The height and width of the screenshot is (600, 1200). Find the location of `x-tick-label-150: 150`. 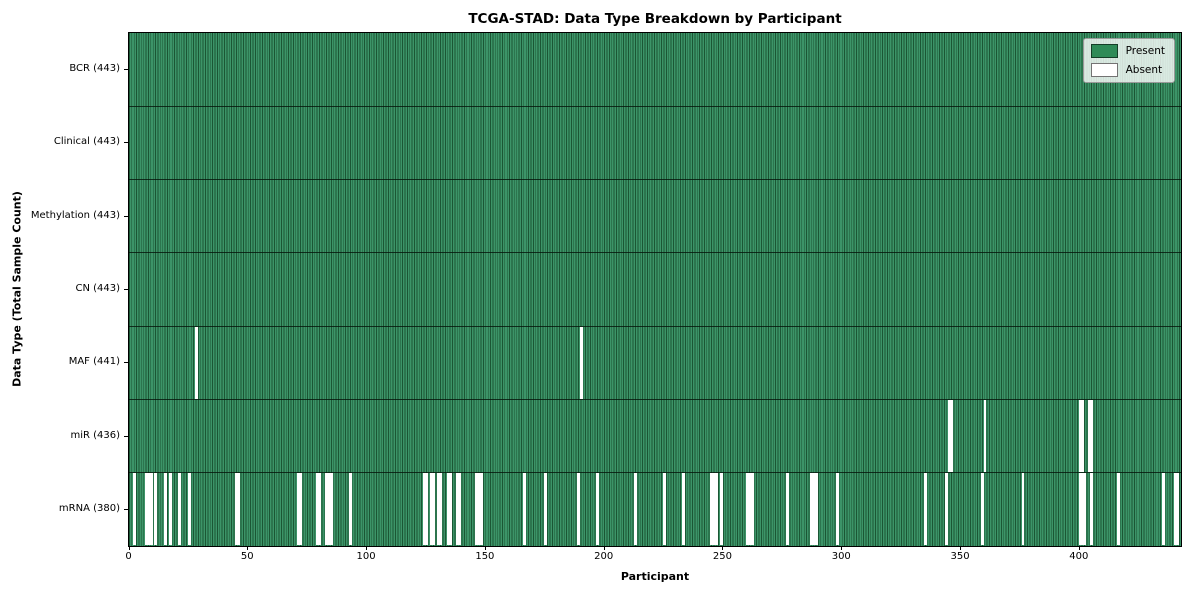

x-tick-label-150: 150 is located at coordinates (485, 556).